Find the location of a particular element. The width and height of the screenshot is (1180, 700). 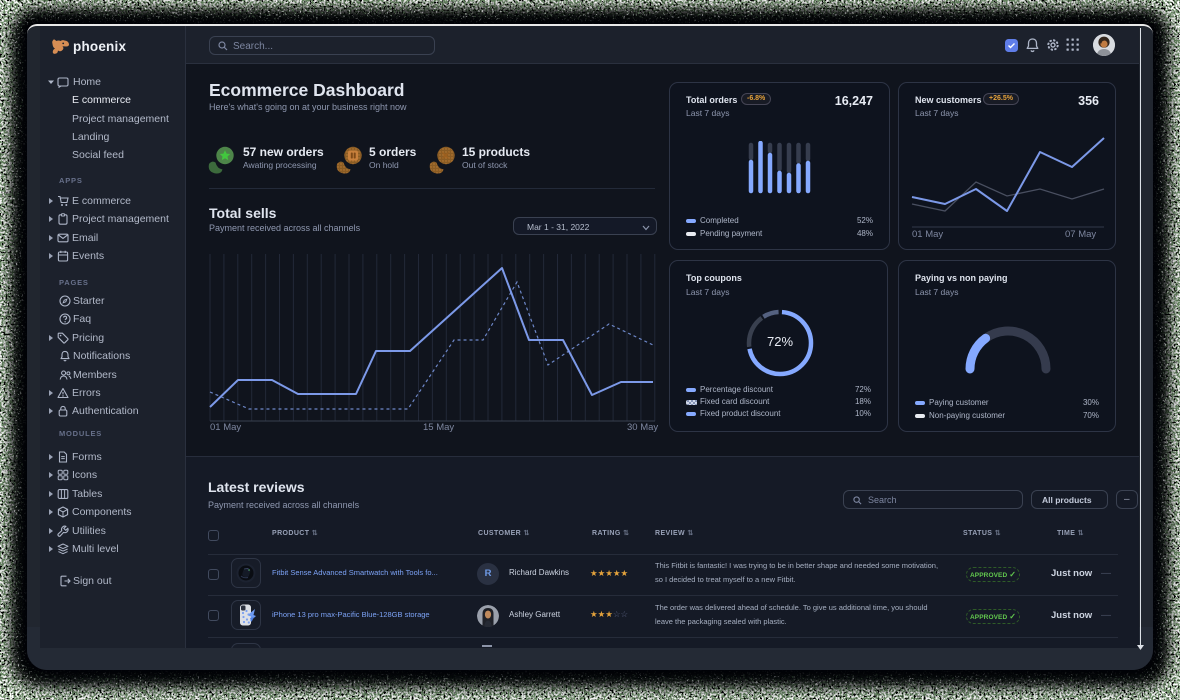

svg-text: 72% is located at coordinates (780, 341).